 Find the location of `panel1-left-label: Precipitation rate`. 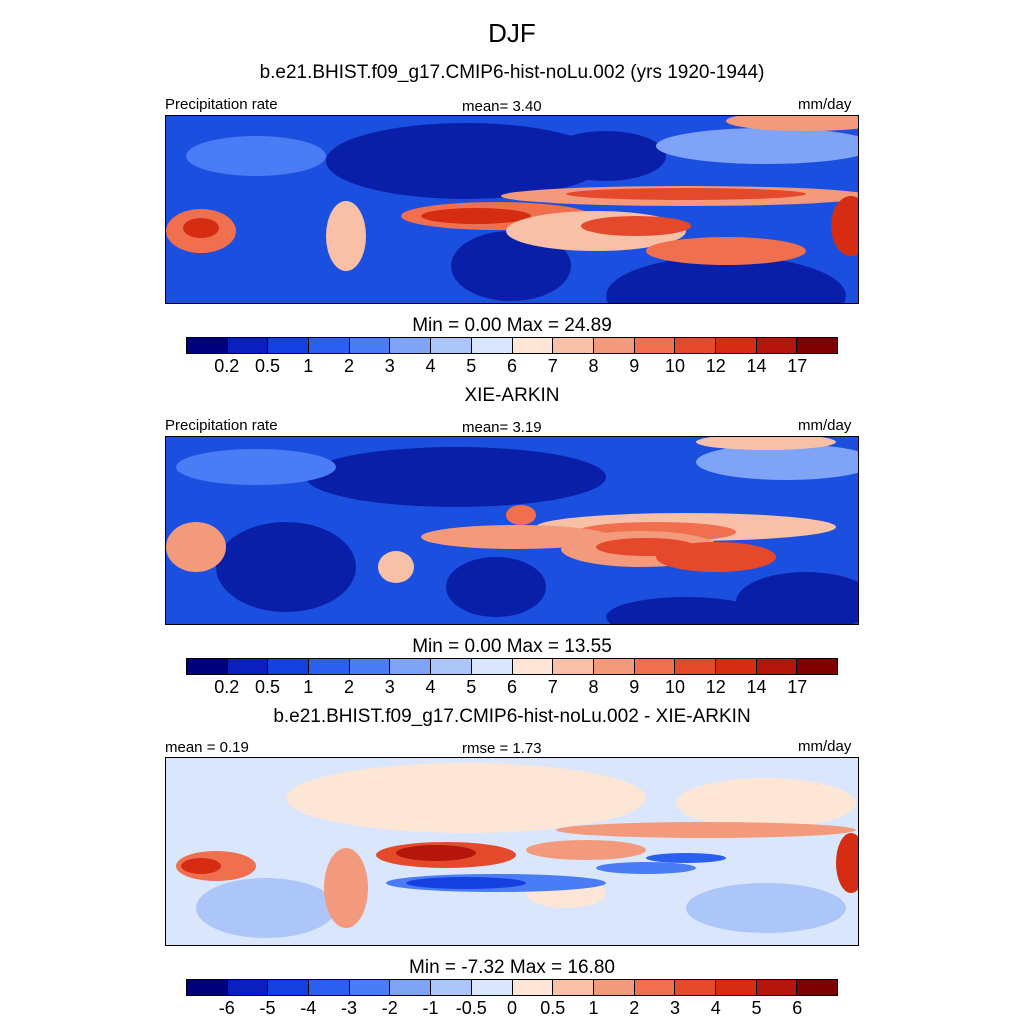

panel1-left-label: Precipitation rate is located at coordinates (221, 104).